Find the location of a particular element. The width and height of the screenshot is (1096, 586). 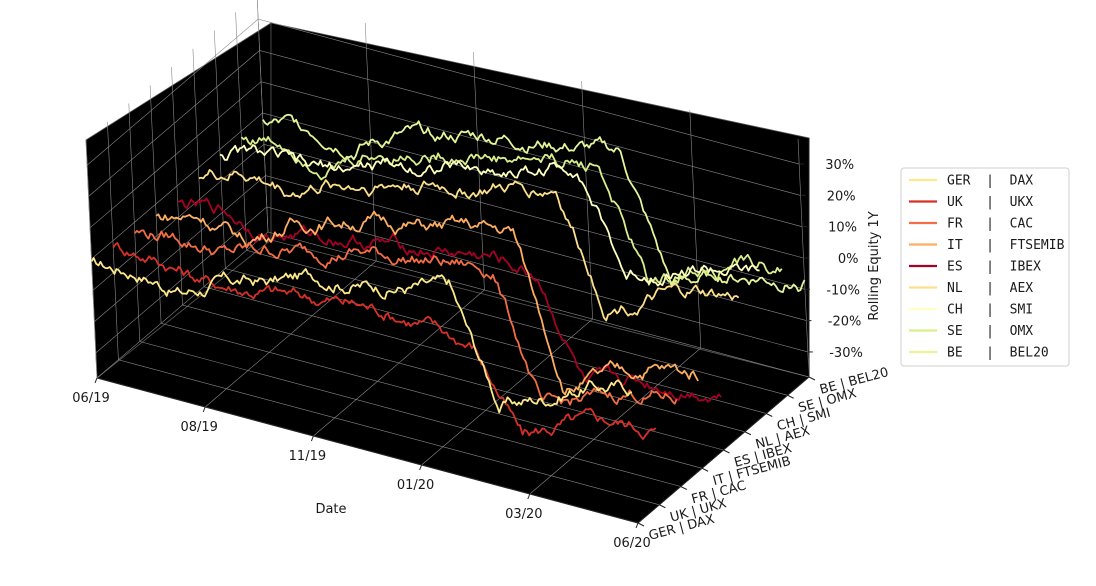

x-tick-label: 11/19 is located at coordinates (307, 456).